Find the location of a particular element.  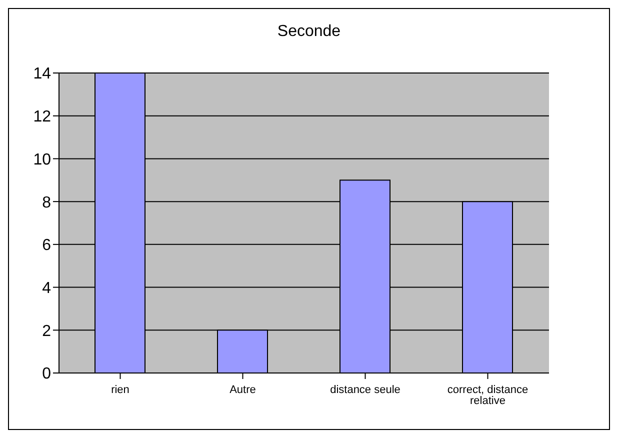

x-tick-label: distance seule is located at coordinates (365, 390).